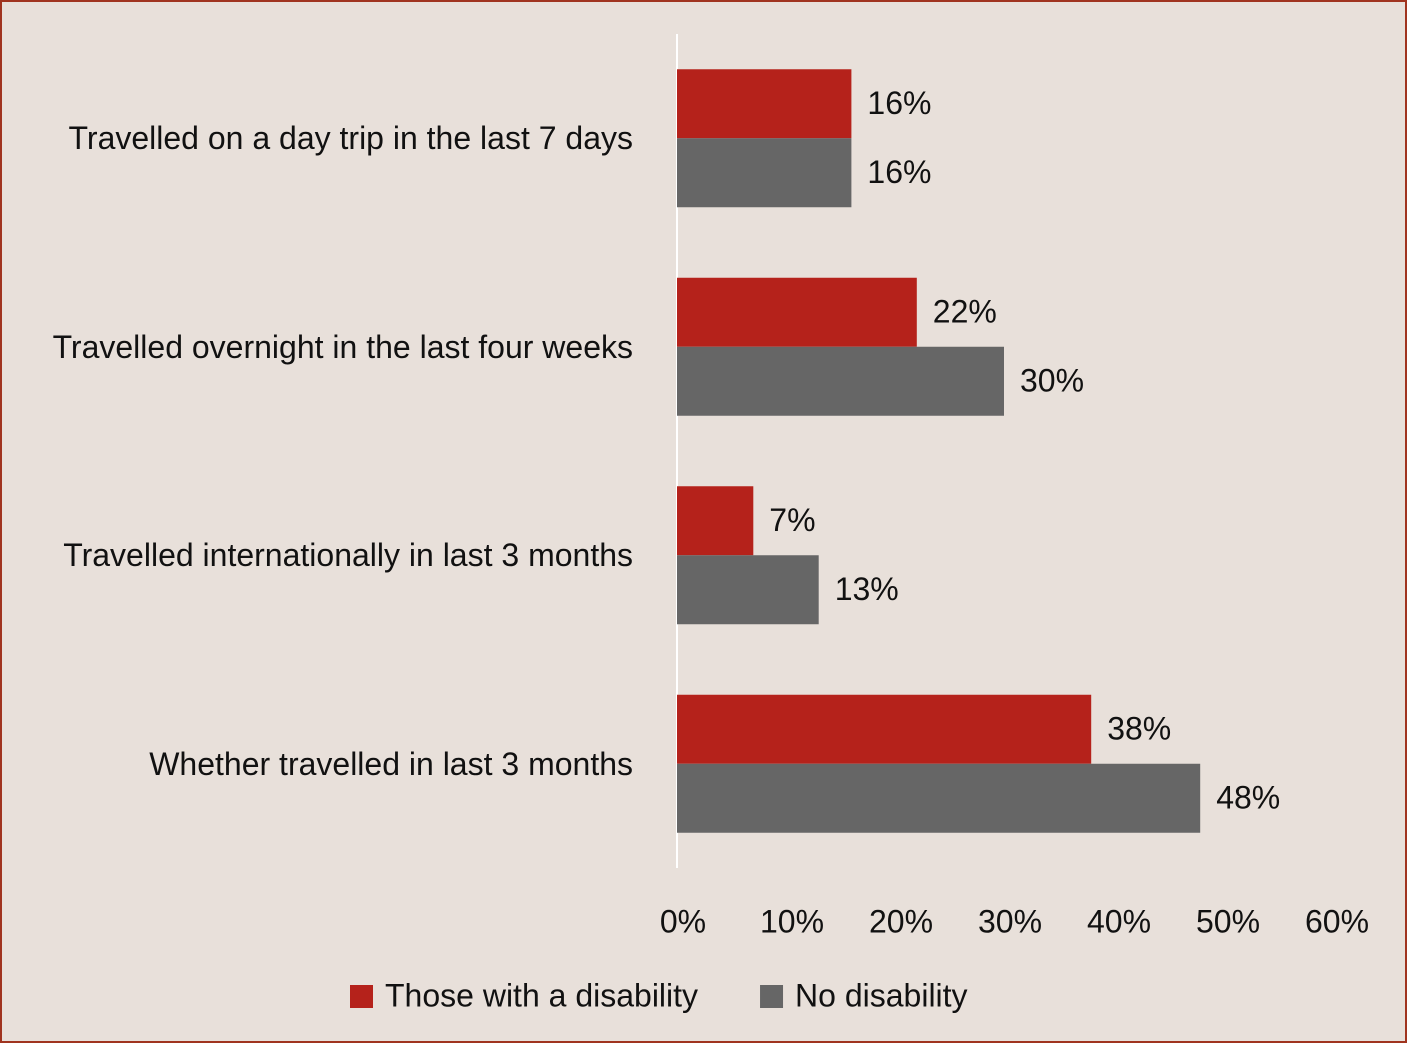 This screenshot has height=1043, width=1407. I want to click on data-label: 13%, so click(867, 589).